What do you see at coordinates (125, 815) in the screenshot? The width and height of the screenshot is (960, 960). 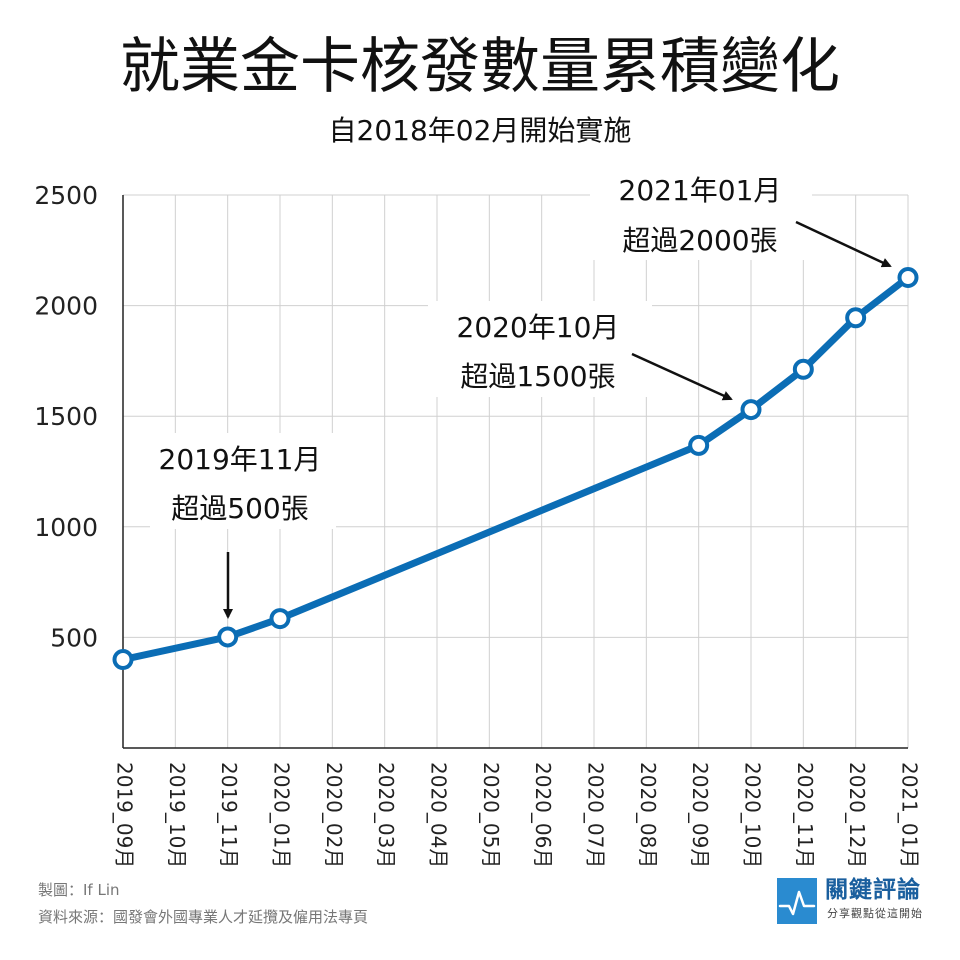 I see `x-tick-label: 2019_09月` at bounding box center [125, 815].